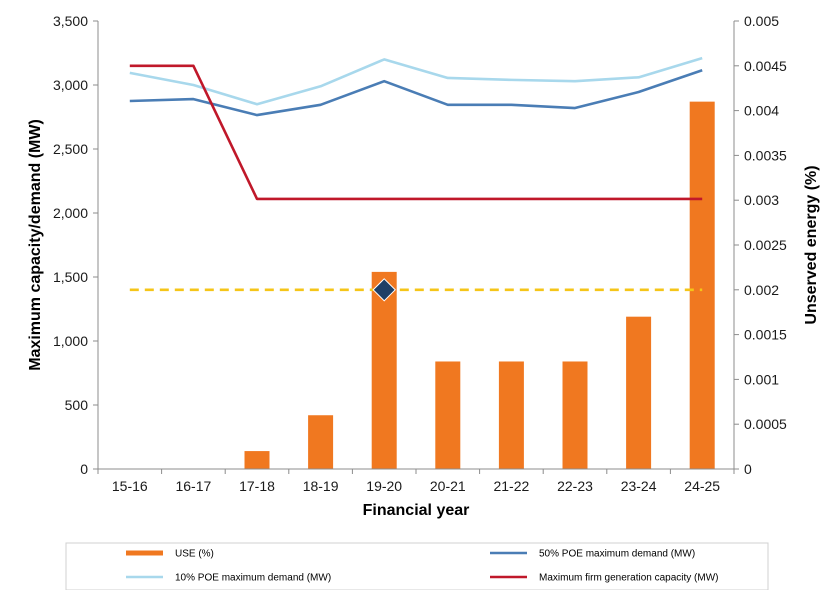 The width and height of the screenshot is (838, 590). I want to click on y-right-tick-label: 0.005, so click(761, 21).